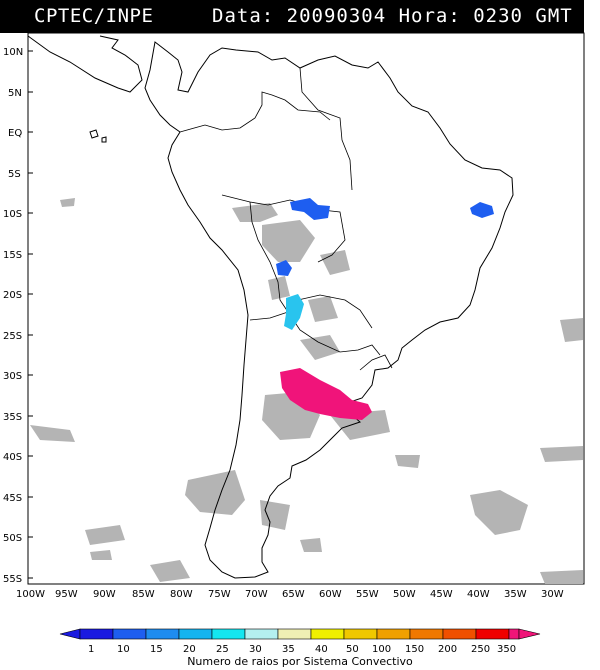 The width and height of the screenshot is (600, 670). I want to click on lon-label: 55W, so click(367, 594).